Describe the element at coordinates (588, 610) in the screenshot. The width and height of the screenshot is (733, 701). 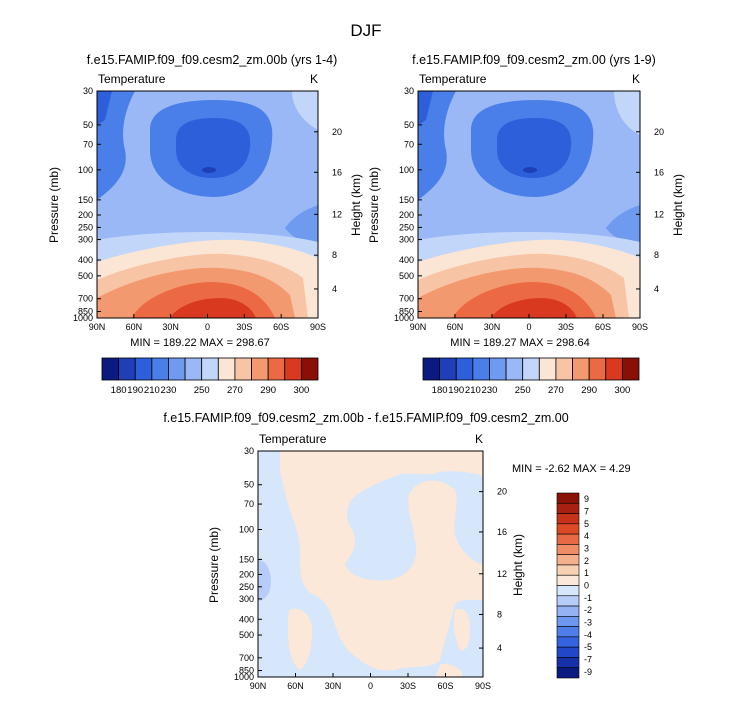
I see `colorbar-label: -2` at that location.